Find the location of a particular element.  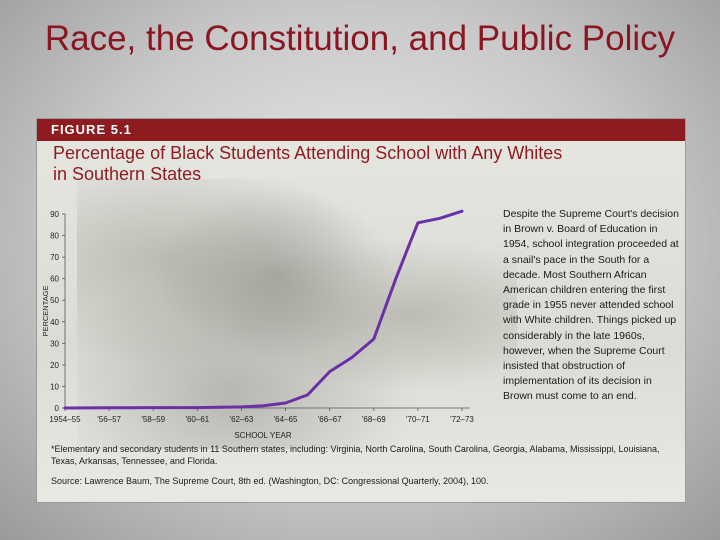

y-tick-label: 60 is located at coordinates (54, 279).